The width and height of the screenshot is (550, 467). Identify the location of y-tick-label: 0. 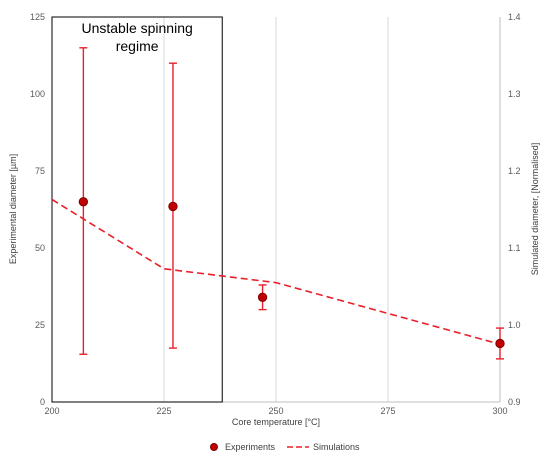
(42, 402).